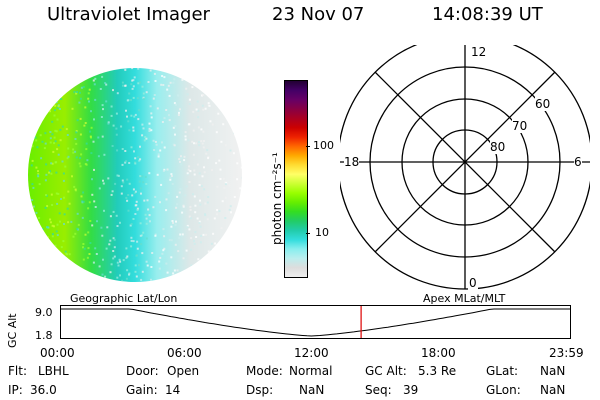  Describe the element at coordinates (260, 390) in the screenshot. I see `dsp-label: Dsp:` at that location.